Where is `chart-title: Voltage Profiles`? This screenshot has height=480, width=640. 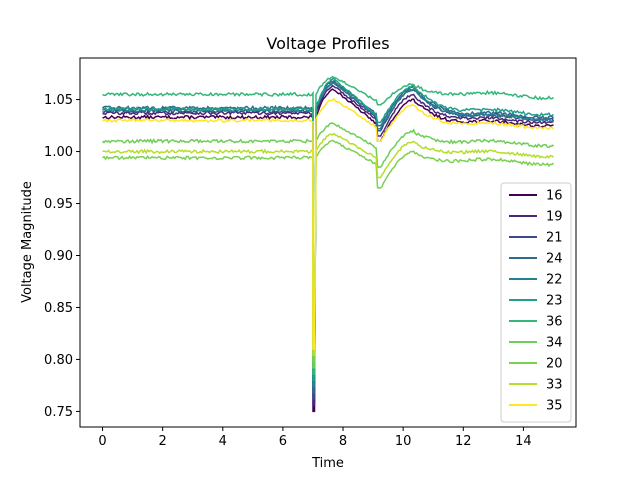 chart-title: Voltage Profiles is located at coordinates (327, 43).